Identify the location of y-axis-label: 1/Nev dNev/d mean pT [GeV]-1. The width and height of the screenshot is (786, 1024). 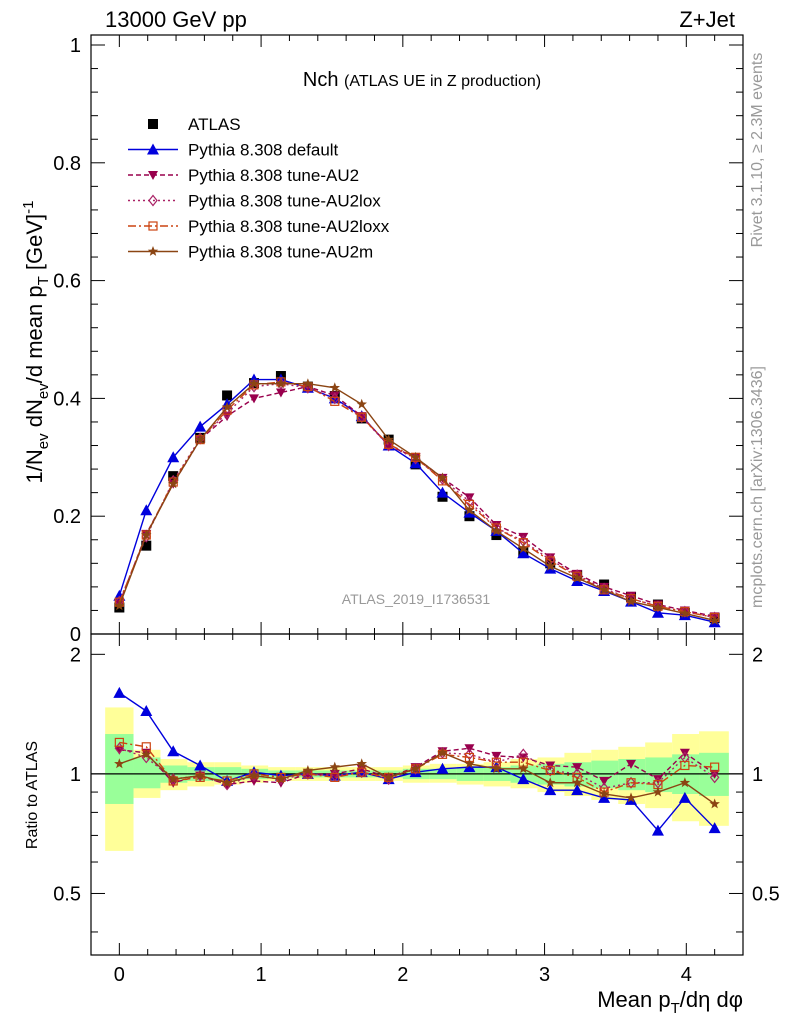
(36, 342).